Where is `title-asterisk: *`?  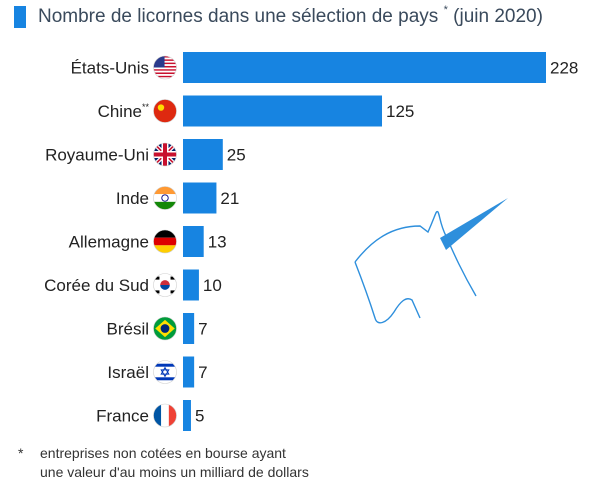
title-asterisk: * is located at coordinates (445, 10).